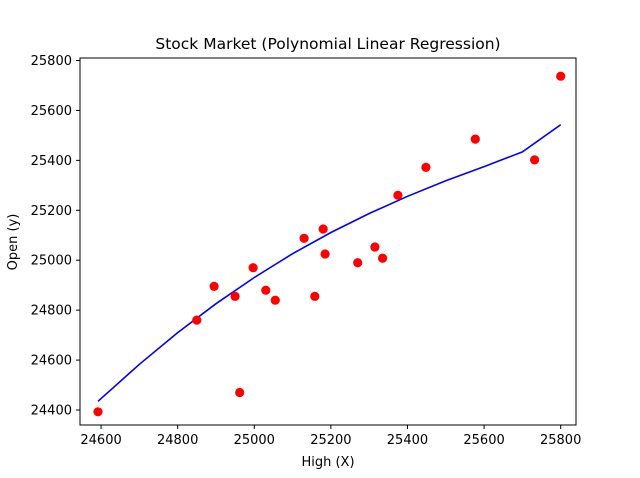 The height and width of the screenshot is (478, 640). What do you see at coordinates (51, 161) in the screenshot?
I see `y-tick-label: 25400` at bounding box center [51, 161].